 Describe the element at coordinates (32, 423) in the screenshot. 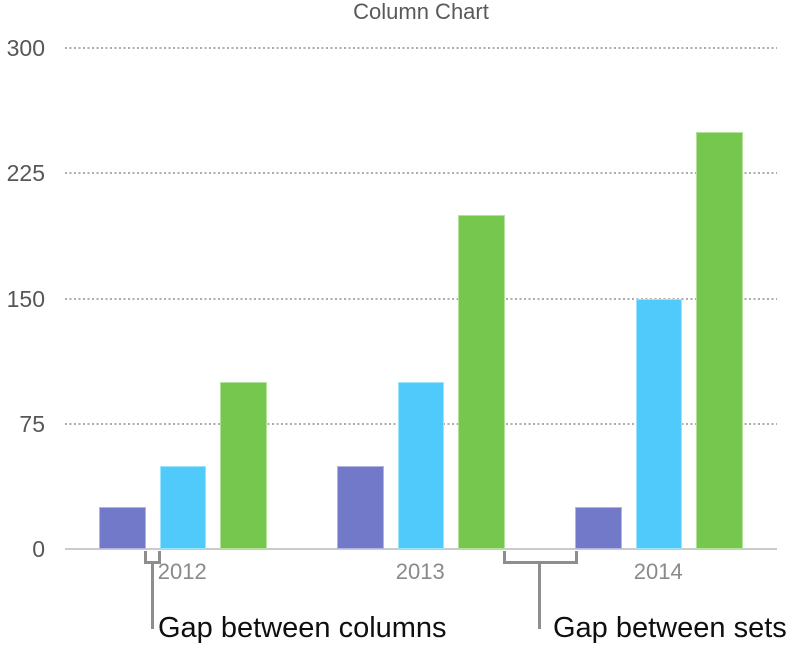

I see `y-tick-label-75: 75` at that location.